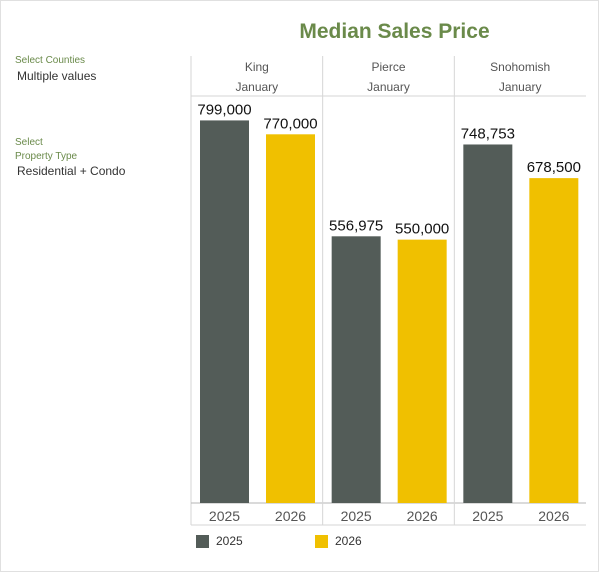  I want to click on x-tick-label-pierce-2025: 2025, so click(356, 516).